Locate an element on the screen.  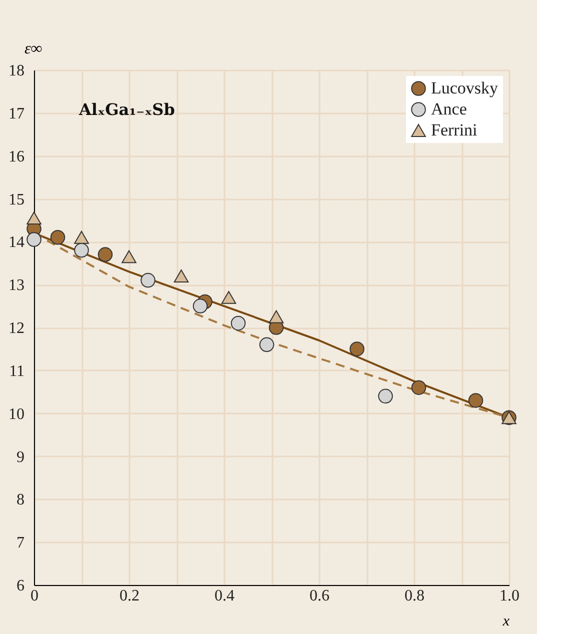
x-axis-title: x is located at coordinates (506, 622).